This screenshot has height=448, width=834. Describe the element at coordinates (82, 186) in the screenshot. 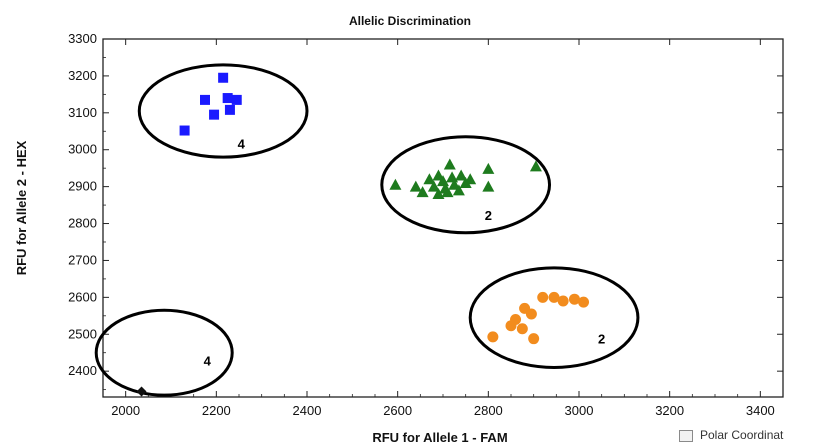

I see `y-tick-label: 2900` at that location.